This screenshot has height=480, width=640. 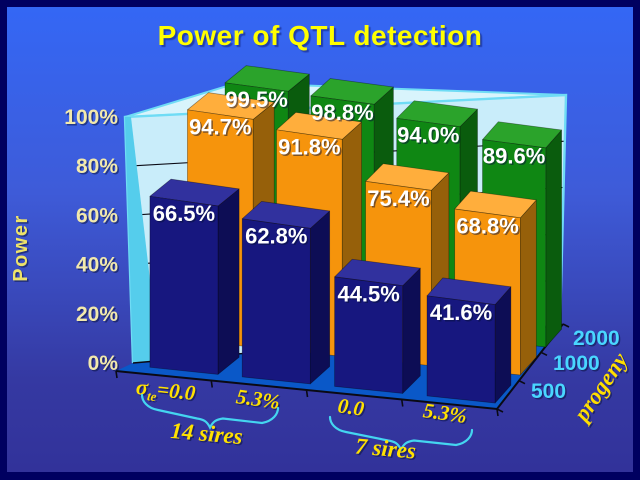 I want to click on bar-500-cat1, so click(x=286, y=293).